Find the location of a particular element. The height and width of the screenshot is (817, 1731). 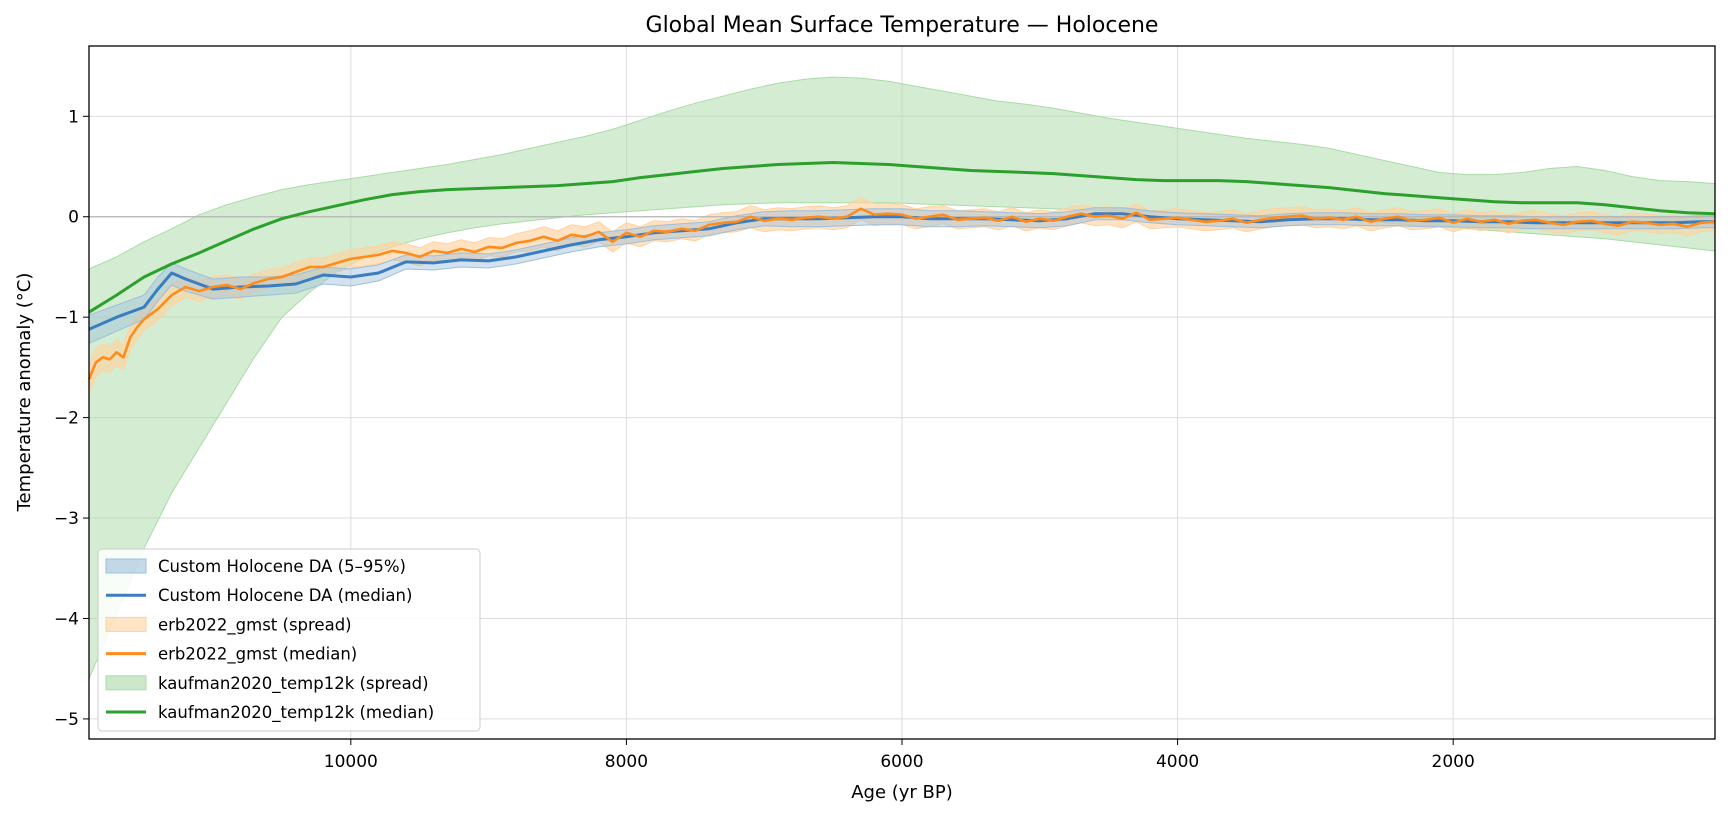

legend-label: erb2022_gmst (median) is located at coordinates (257, 655).